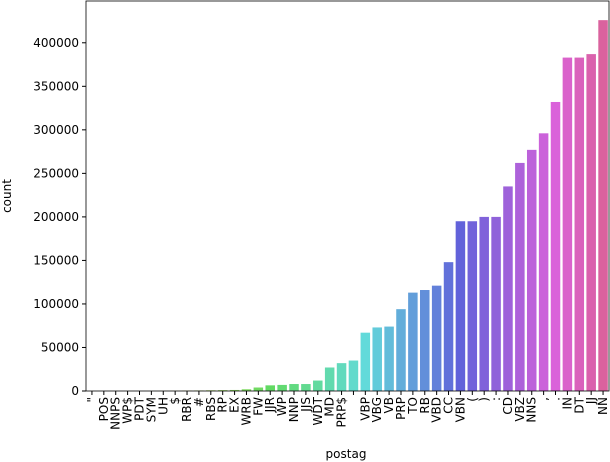 The height and width of the screenshot is (462, 610). Describe the element at coordinates (56, 86) in the screenshot. I see `y-tick-label: 350000` at that location.